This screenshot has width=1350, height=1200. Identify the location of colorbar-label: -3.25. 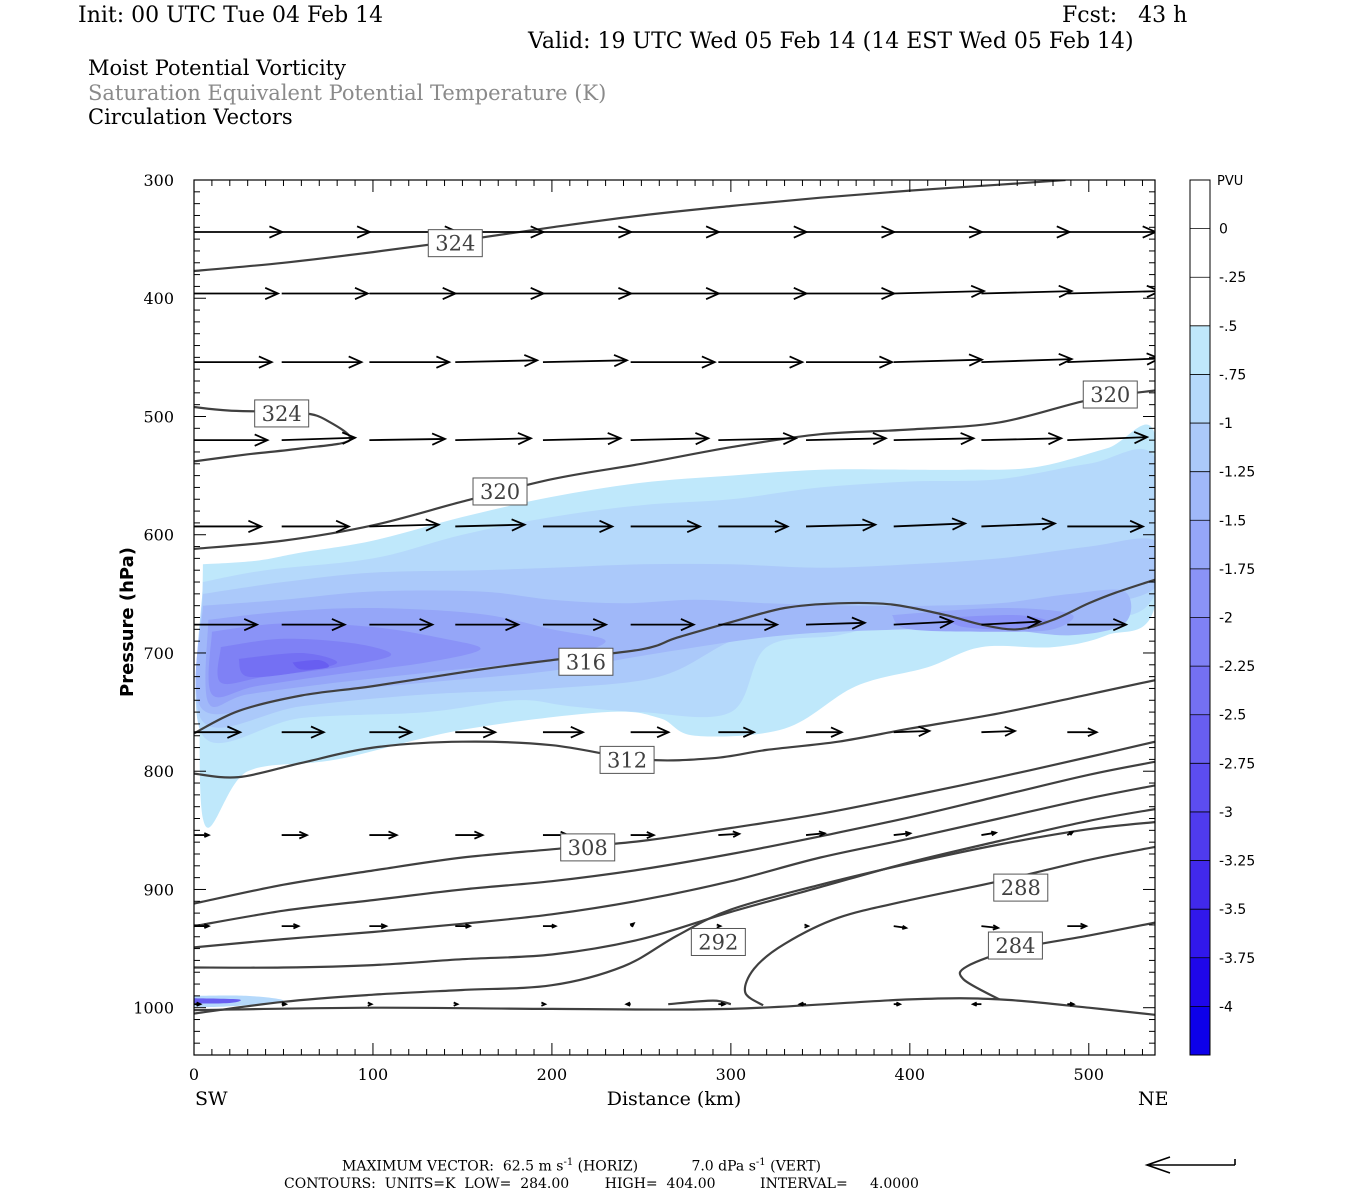
(1237, 862).